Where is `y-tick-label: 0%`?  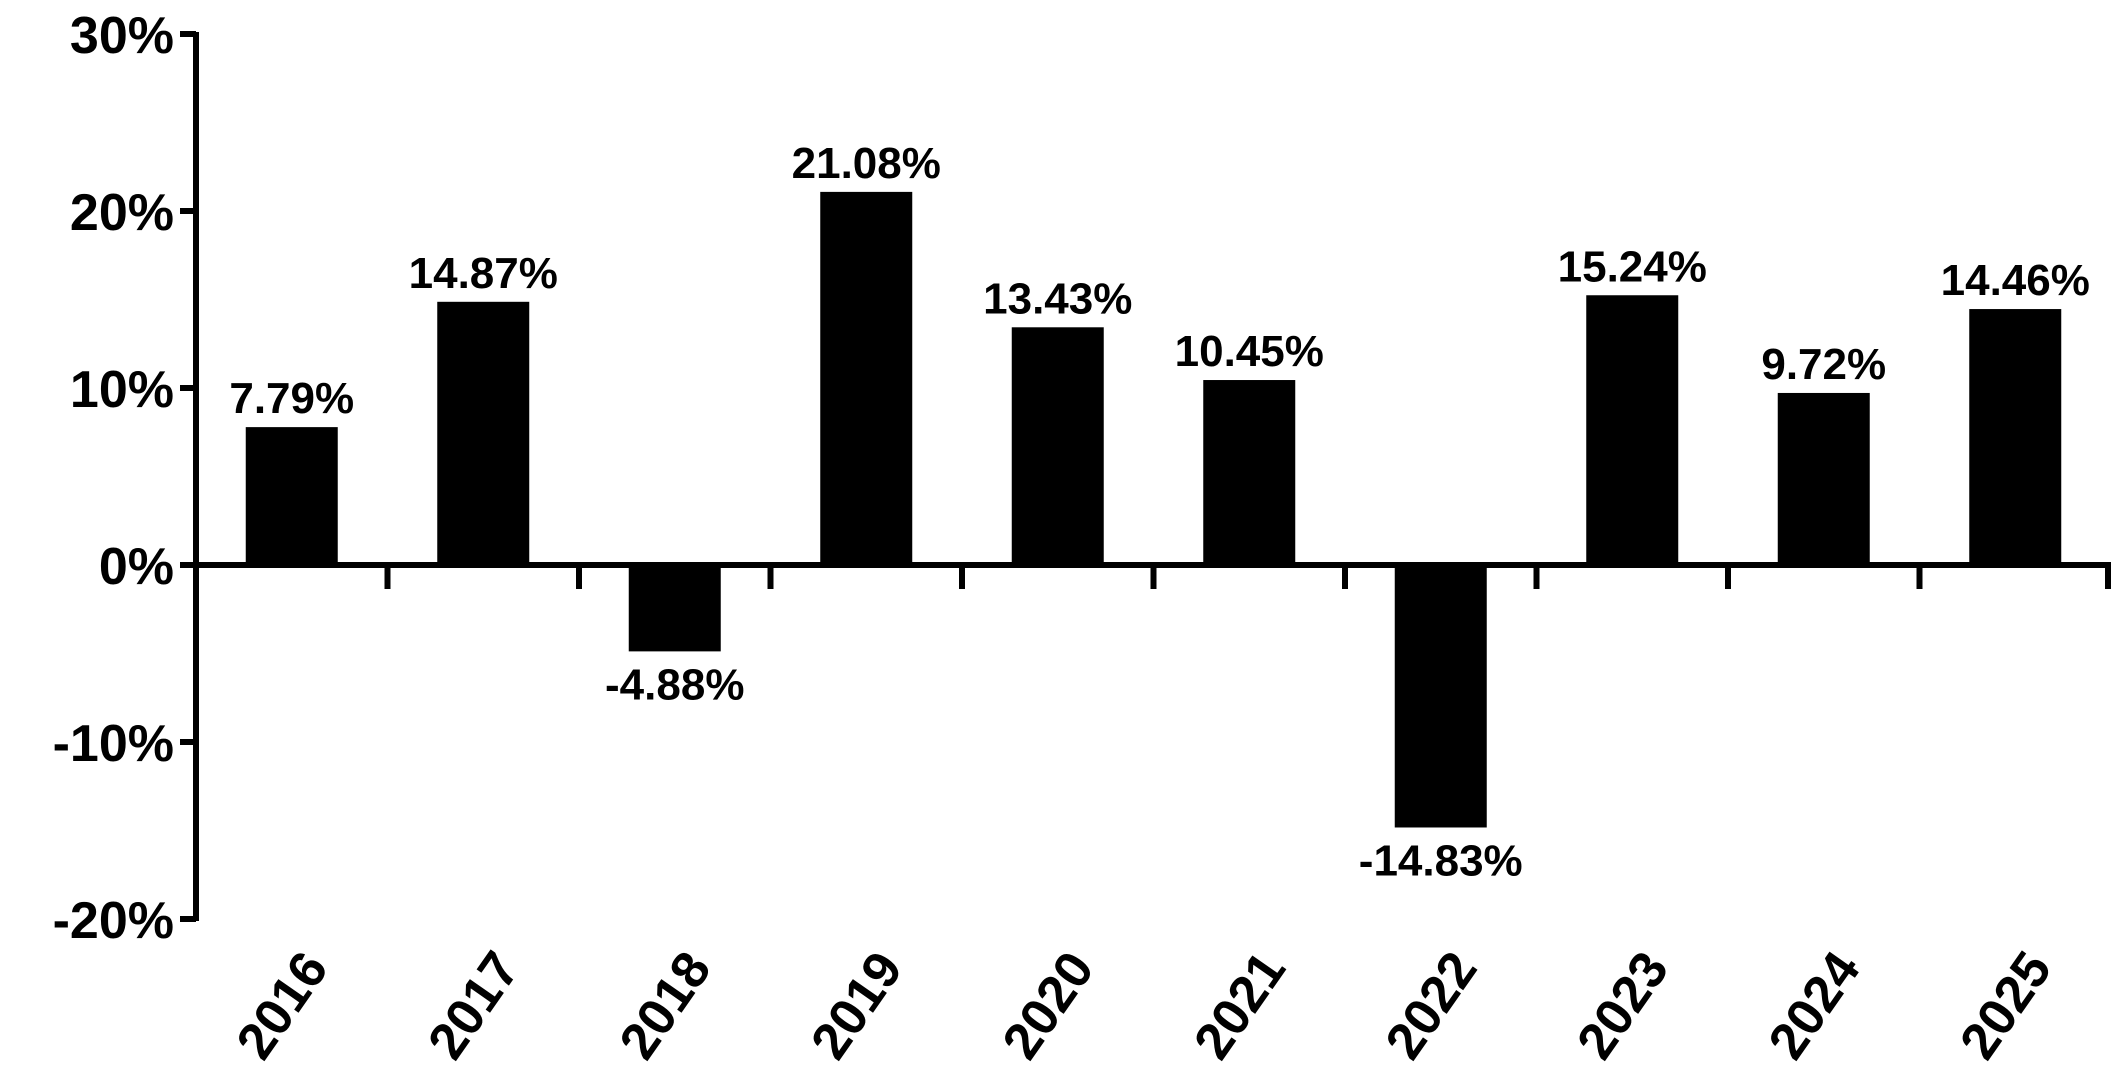
y-tick-label: 0% is located at coordinates (136, 567).